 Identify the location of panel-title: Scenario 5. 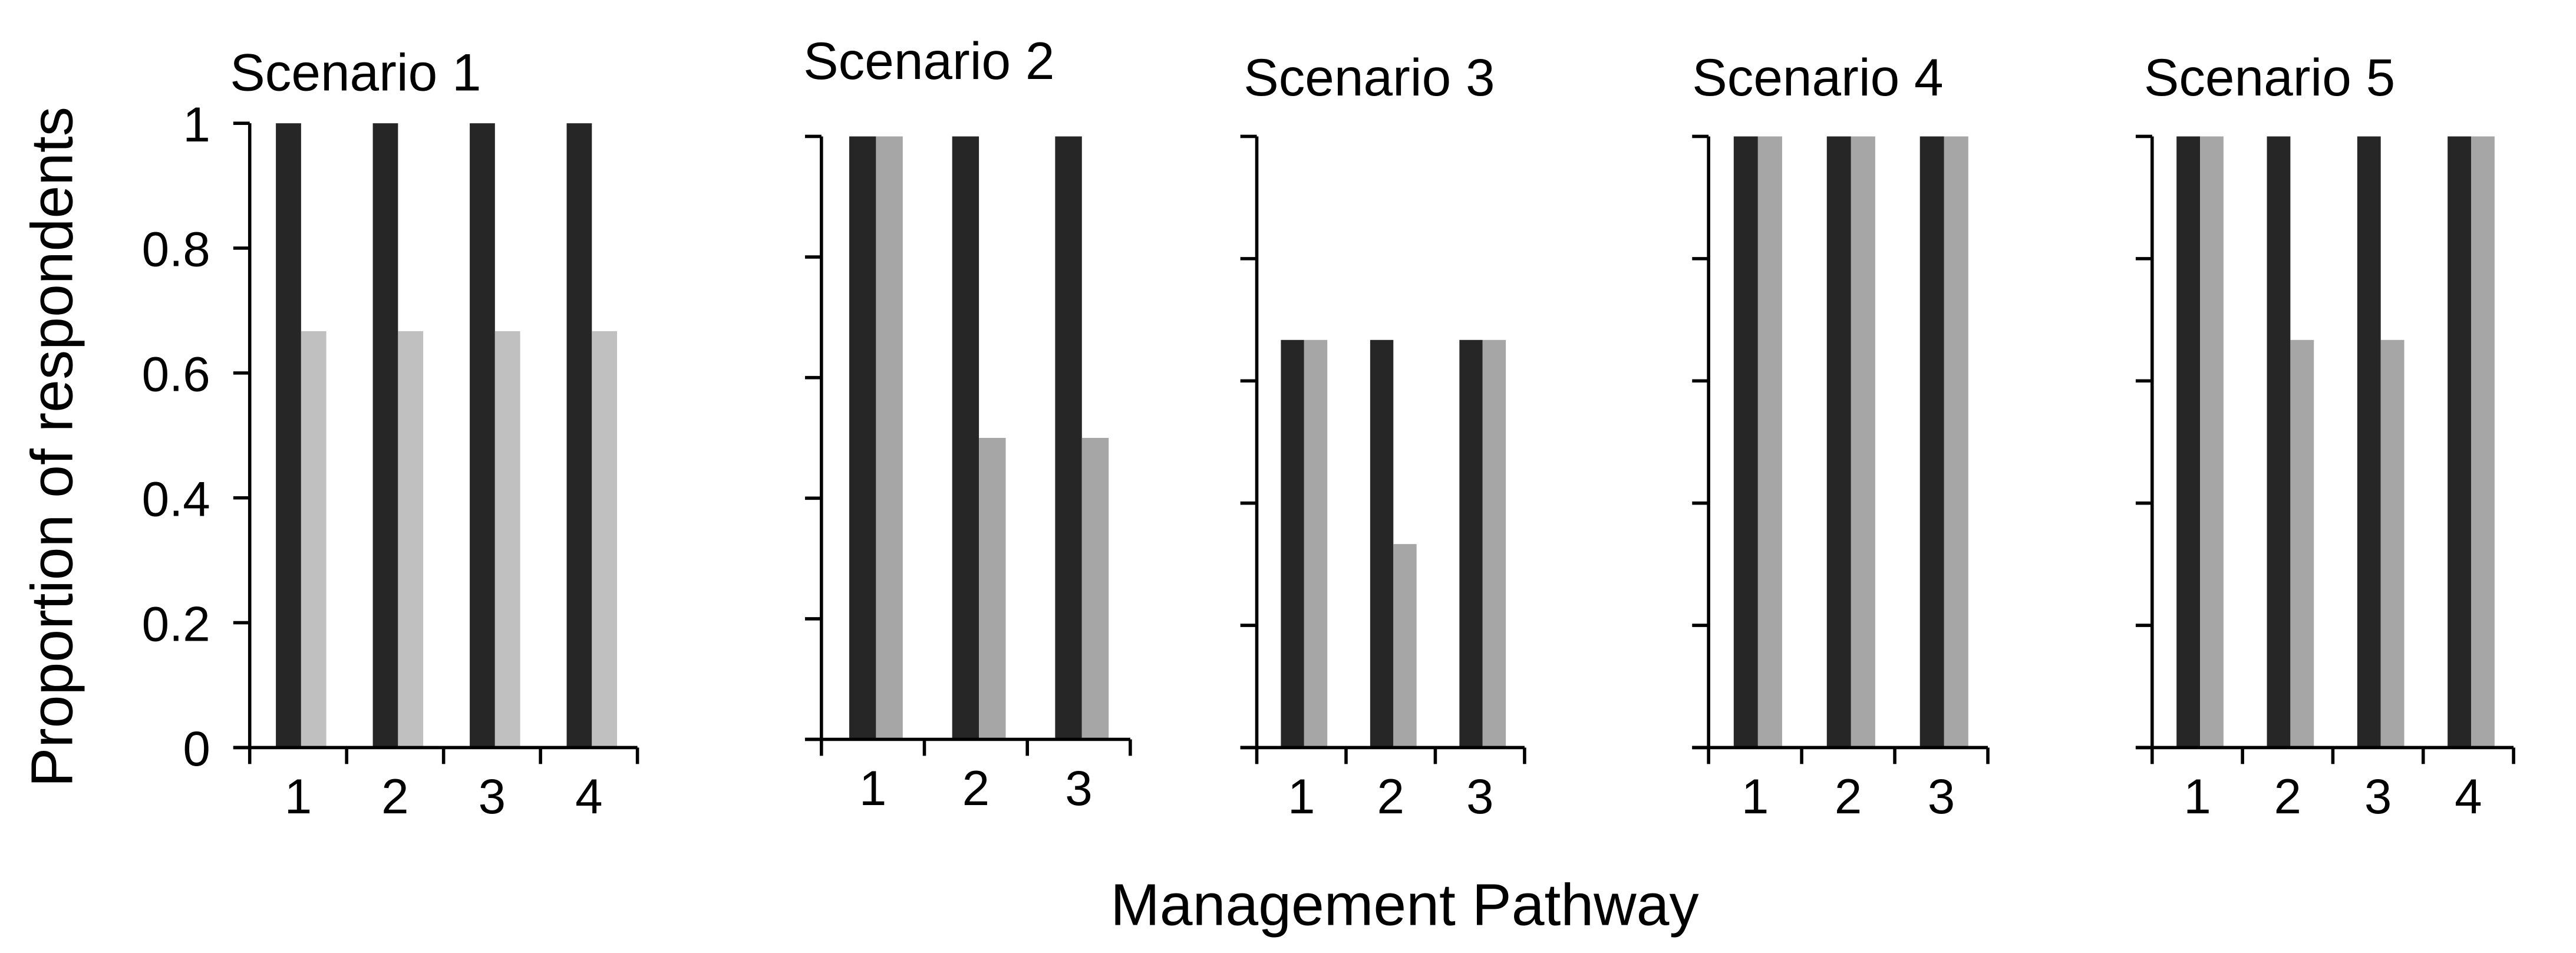
(2269, 77).